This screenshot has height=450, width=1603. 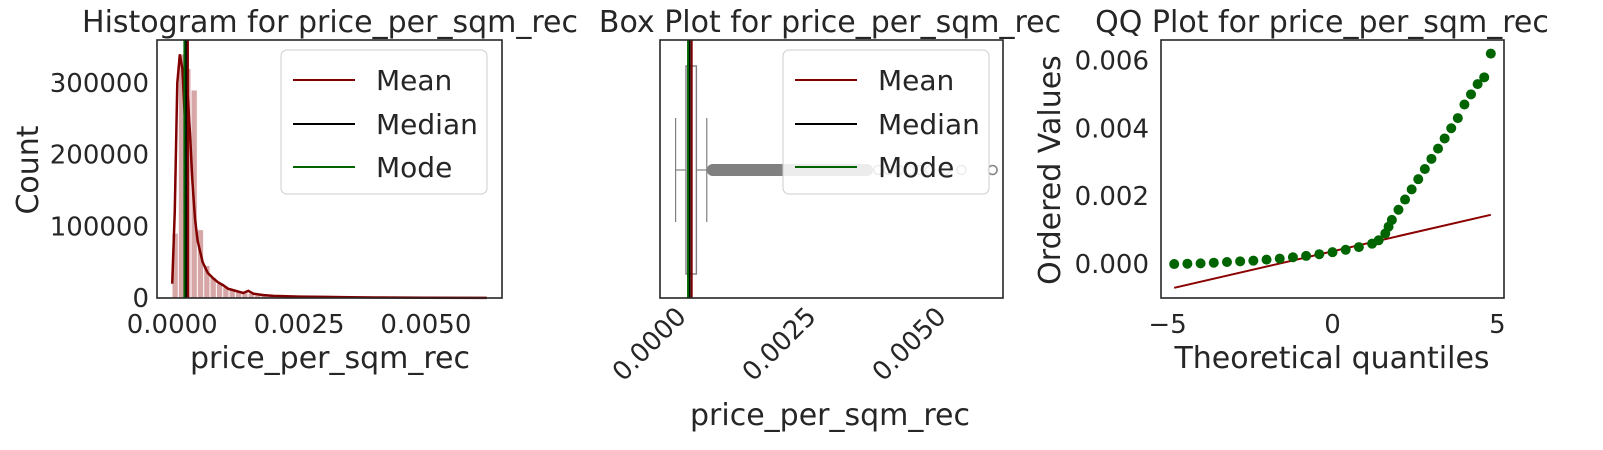 I want to click on histogram-y-tick-label: 200000, so click(x=99, y=156).